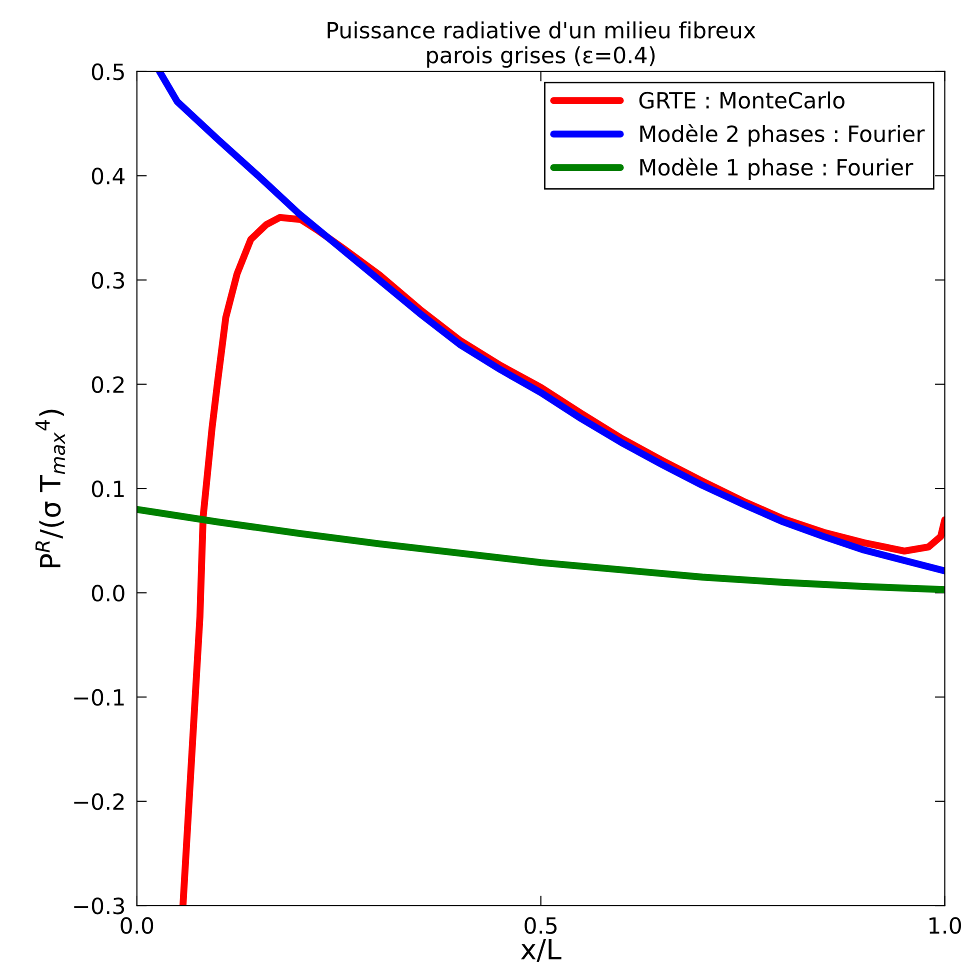  Describe the element at coordinates (99, 801) in the screenshot. I see `y-tick-label: −0.2` at that location.